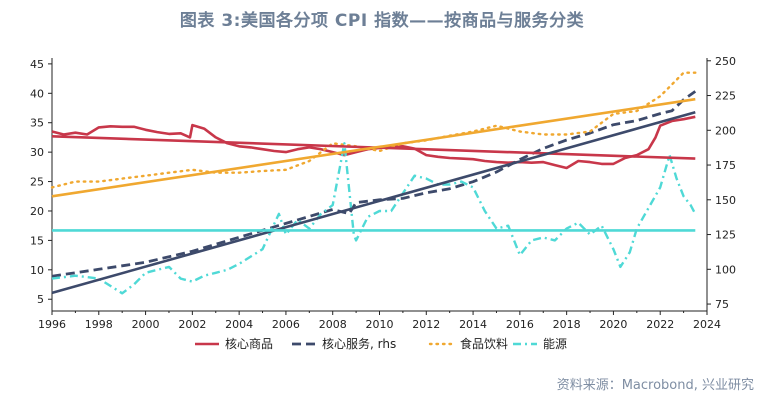 This screenshot has height=401, width=764. I want to click on right-tick-label: 250, so click(725, 61).